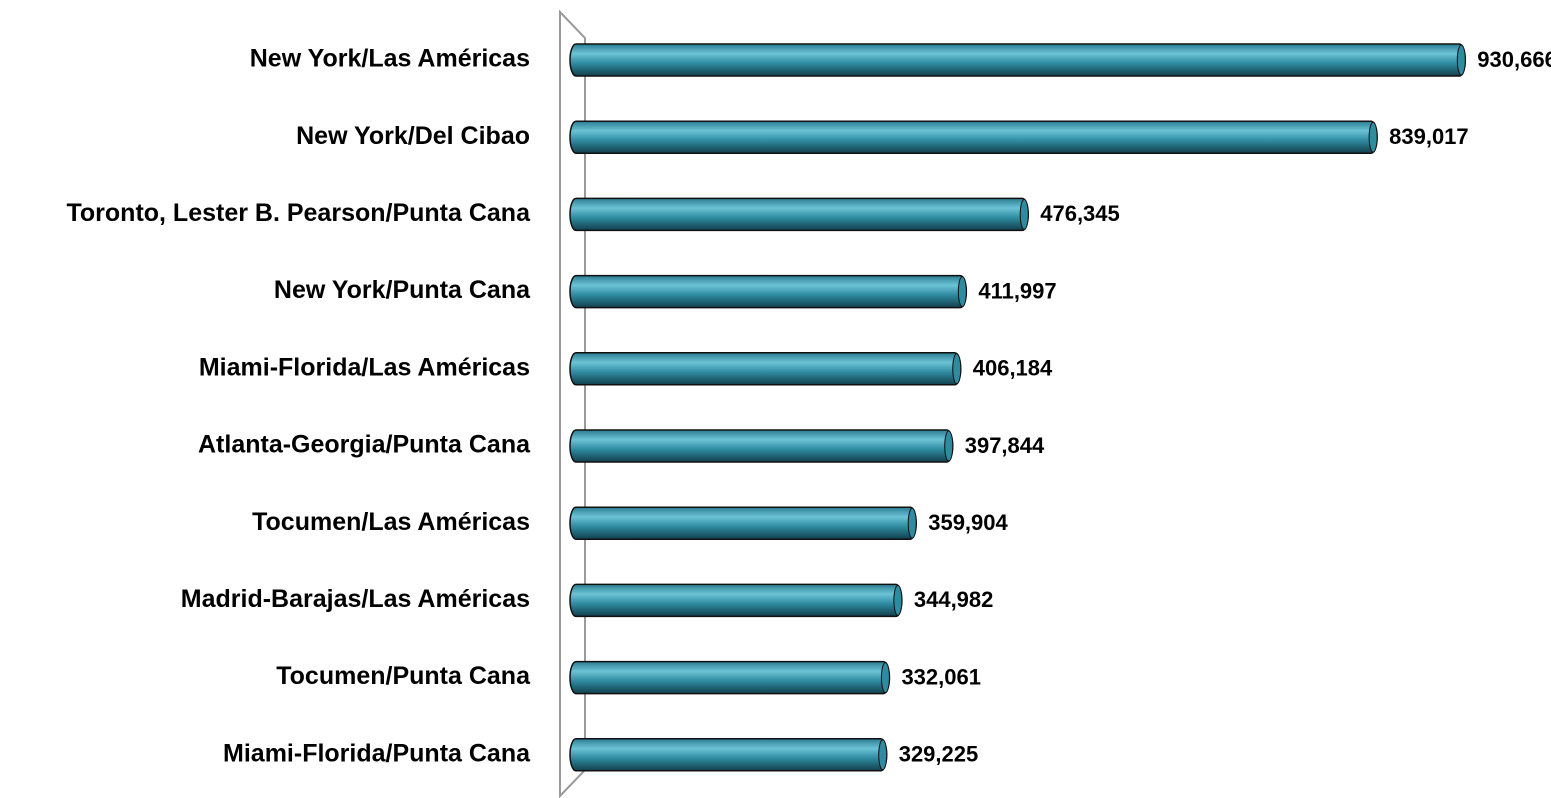 The width and height of the screenshot is (1551, 798). Describe the element at coordinates (1429, 136) in the screenshot. I see `value-label: 839,017` at that location.